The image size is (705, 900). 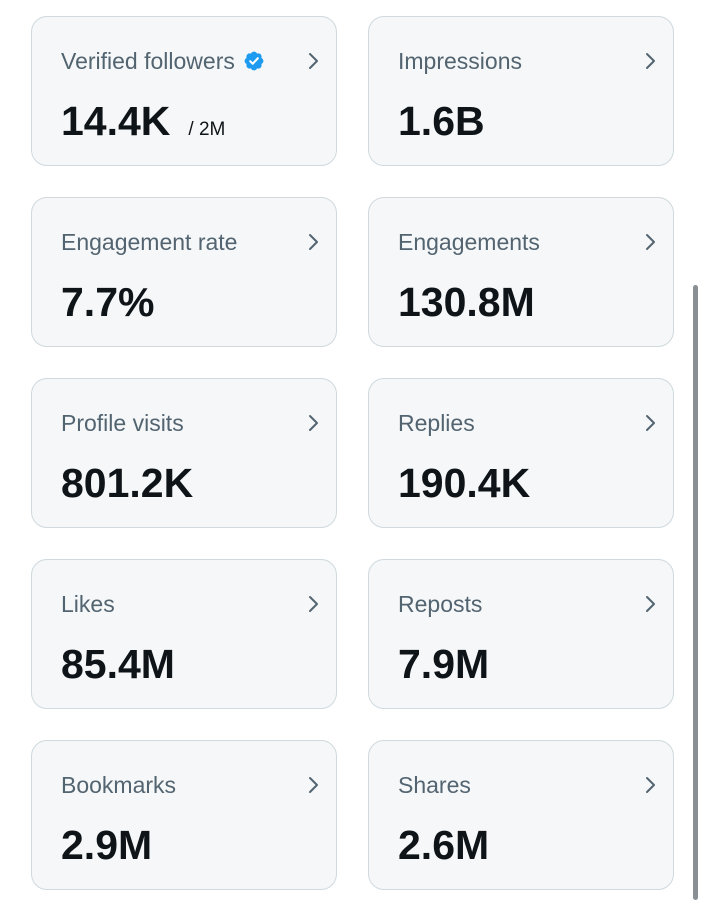 I want to click on metric-label-row: Bookmarks, so click(x=118, y=785).